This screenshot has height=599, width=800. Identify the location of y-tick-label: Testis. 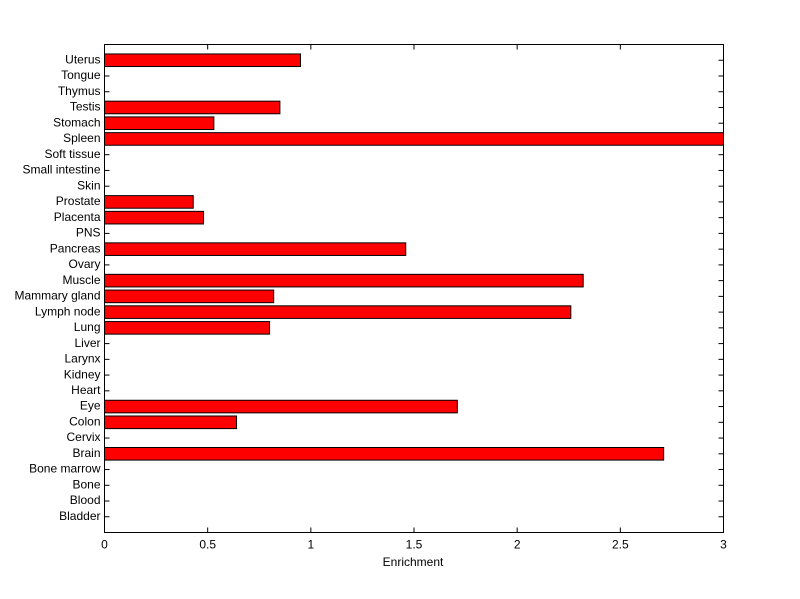
(85, 107).